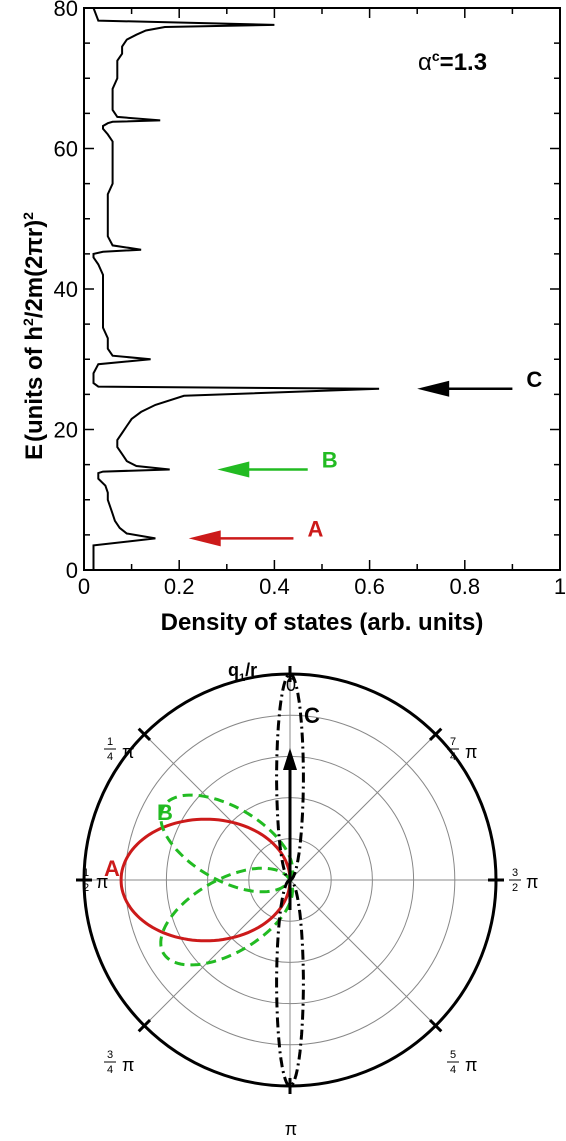  I want to click on polar-label-a: A, so click(112, 868).